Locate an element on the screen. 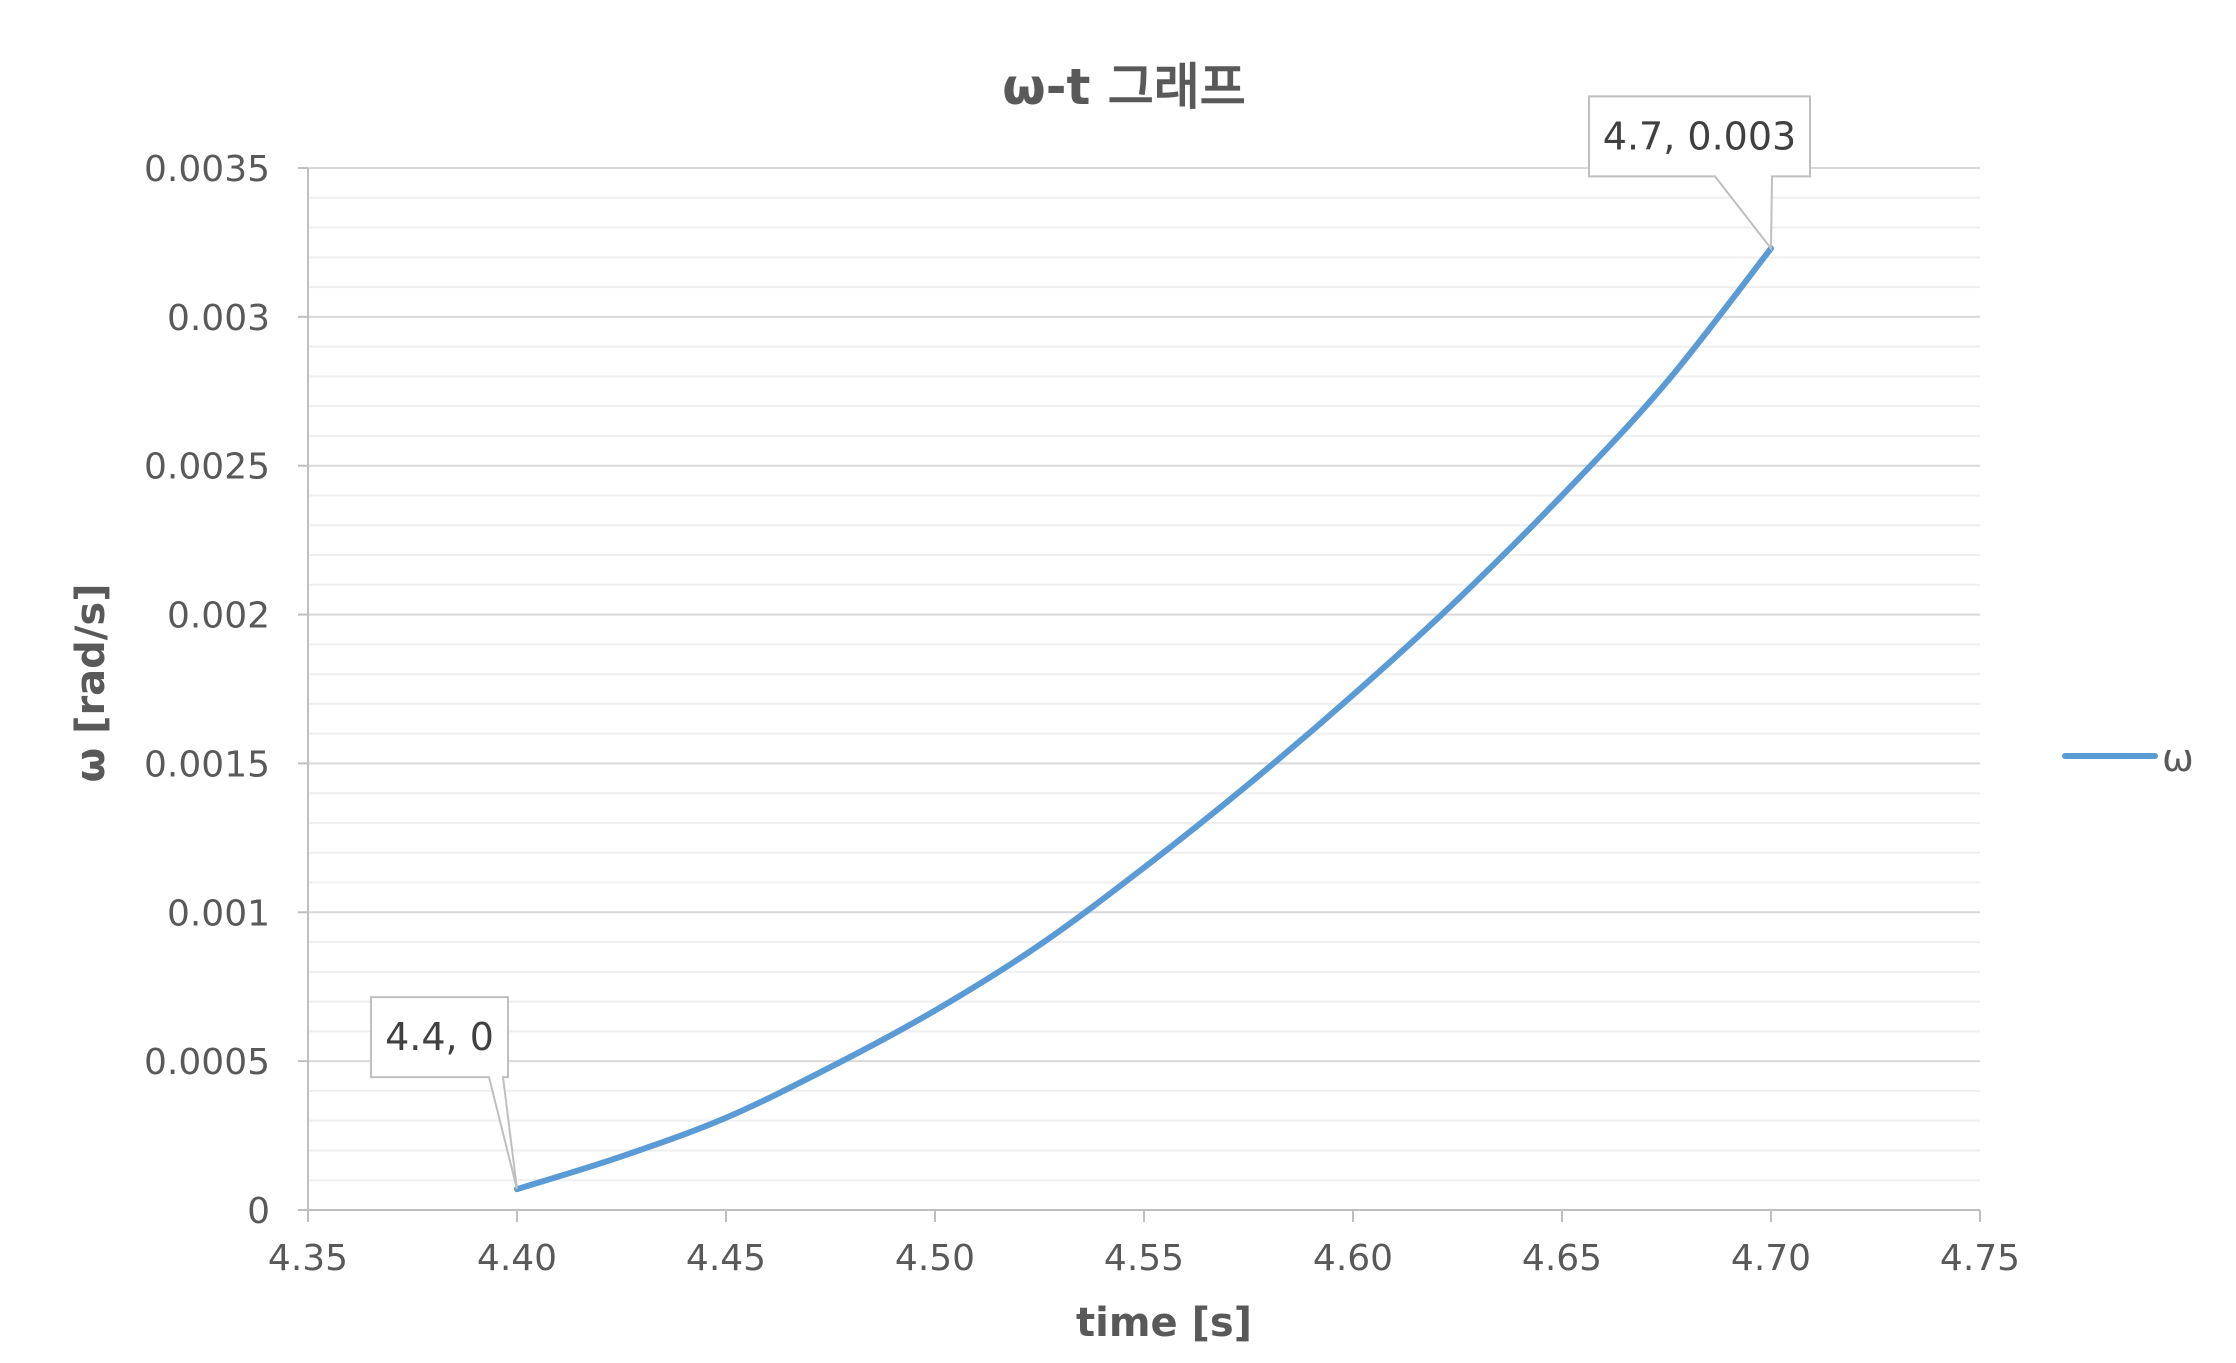 This screenshot has height=1363, width=2236. x-tick-label: 4.35 is located at coordinates (308, 1258).